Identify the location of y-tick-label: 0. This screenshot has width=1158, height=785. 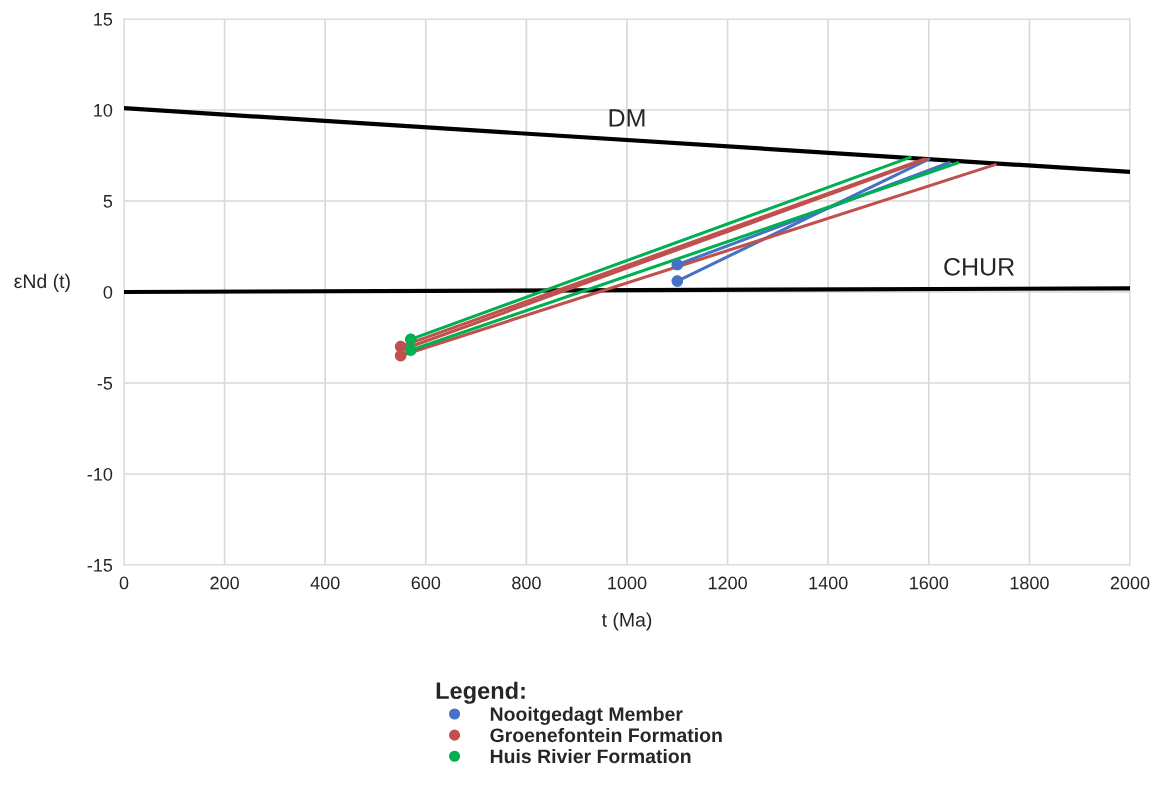
(108, 292).